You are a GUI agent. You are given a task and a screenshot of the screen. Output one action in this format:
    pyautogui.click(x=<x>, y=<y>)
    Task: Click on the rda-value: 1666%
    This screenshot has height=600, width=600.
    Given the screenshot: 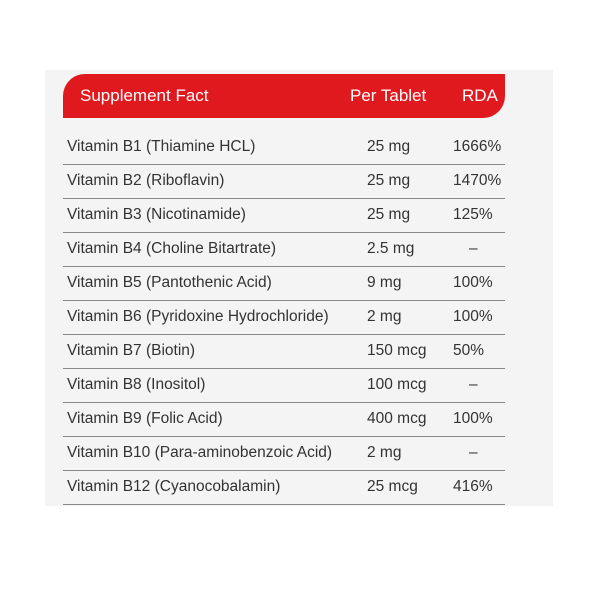 What is the action you would take?
    pyautogui.click(x=477, y=146)
    